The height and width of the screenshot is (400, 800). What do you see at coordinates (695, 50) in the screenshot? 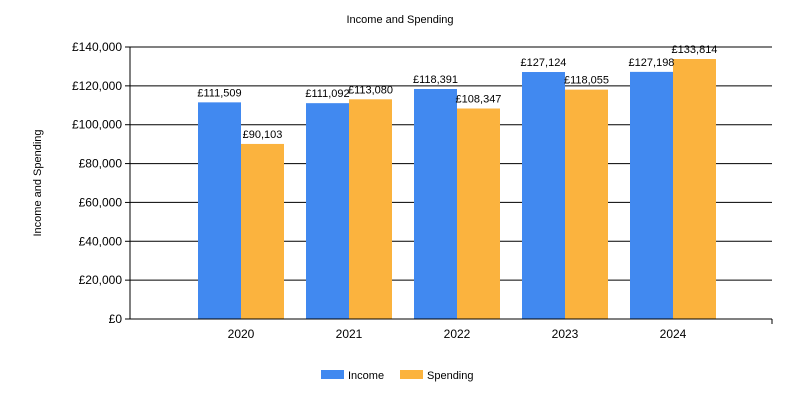
I see `data-label: £133,814` at bounding box center [695, 50].